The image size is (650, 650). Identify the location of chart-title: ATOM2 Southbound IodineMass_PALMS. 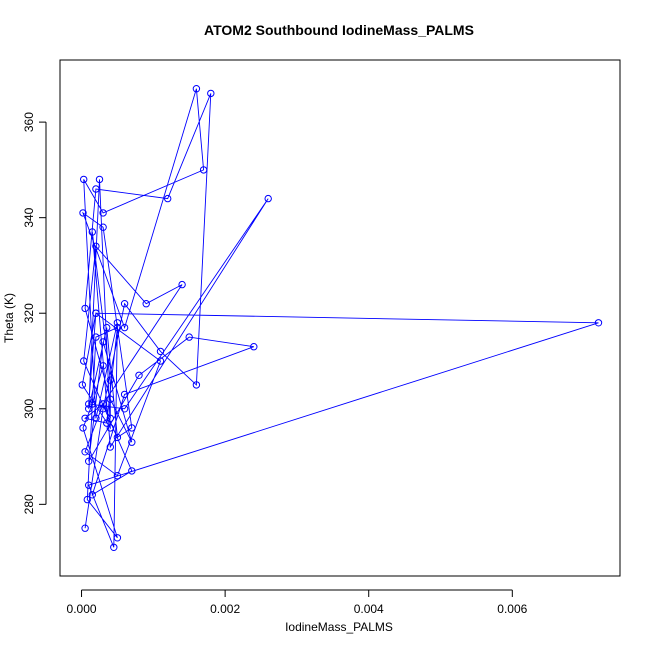
(339, 30).